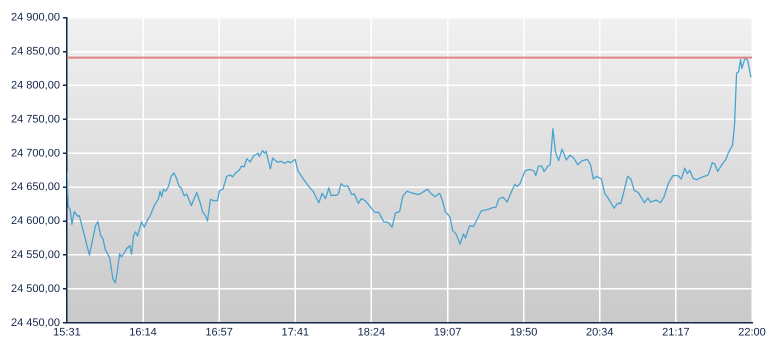 This screenshot has width=780, height=350. Describe the element at coordinates (35, 119) in the screenshot. I see `y-tick-label: 24 750,00` at that location.